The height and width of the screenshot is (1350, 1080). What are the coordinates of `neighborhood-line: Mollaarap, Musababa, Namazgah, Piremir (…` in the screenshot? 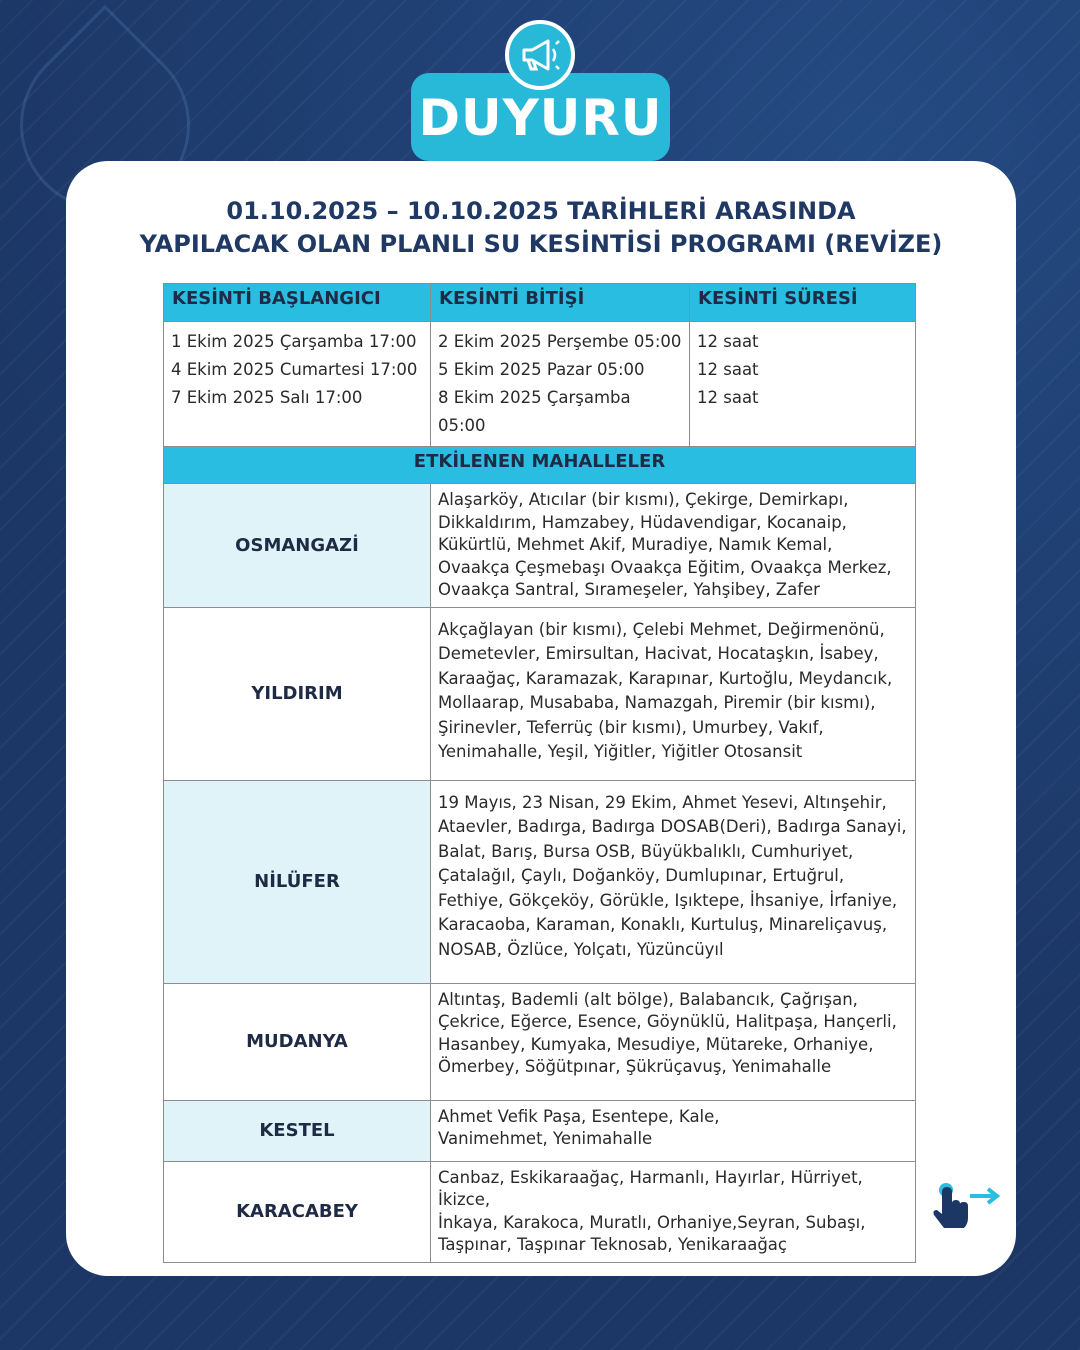 It's located at (657, 702).